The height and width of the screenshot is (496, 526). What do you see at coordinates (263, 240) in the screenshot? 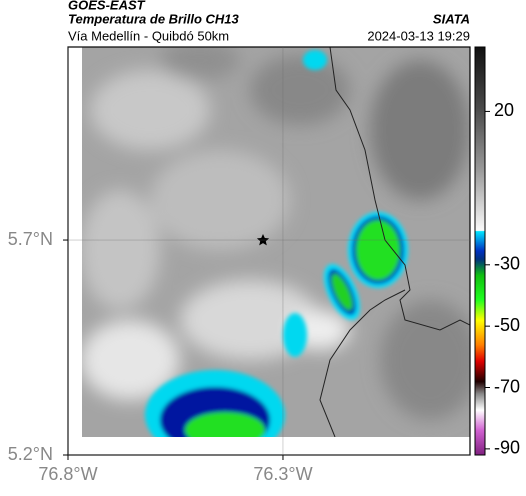
I see `location-marker` at bounding box center [263, 240].